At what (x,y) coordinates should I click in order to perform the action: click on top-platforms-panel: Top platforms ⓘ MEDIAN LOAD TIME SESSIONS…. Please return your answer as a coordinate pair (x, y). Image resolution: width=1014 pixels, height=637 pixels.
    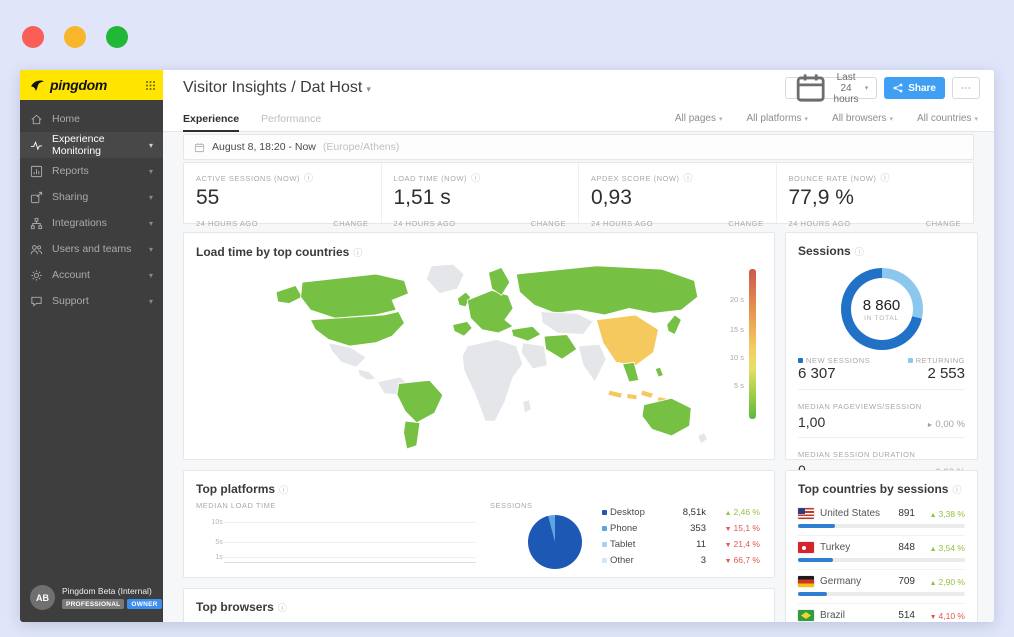
    Looking at the image, I should click on (479, 543).